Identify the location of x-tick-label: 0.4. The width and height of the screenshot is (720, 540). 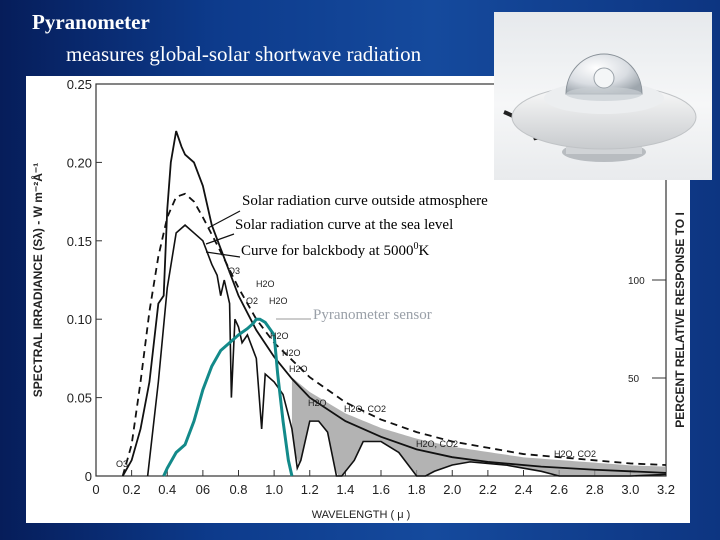
(167, 489).